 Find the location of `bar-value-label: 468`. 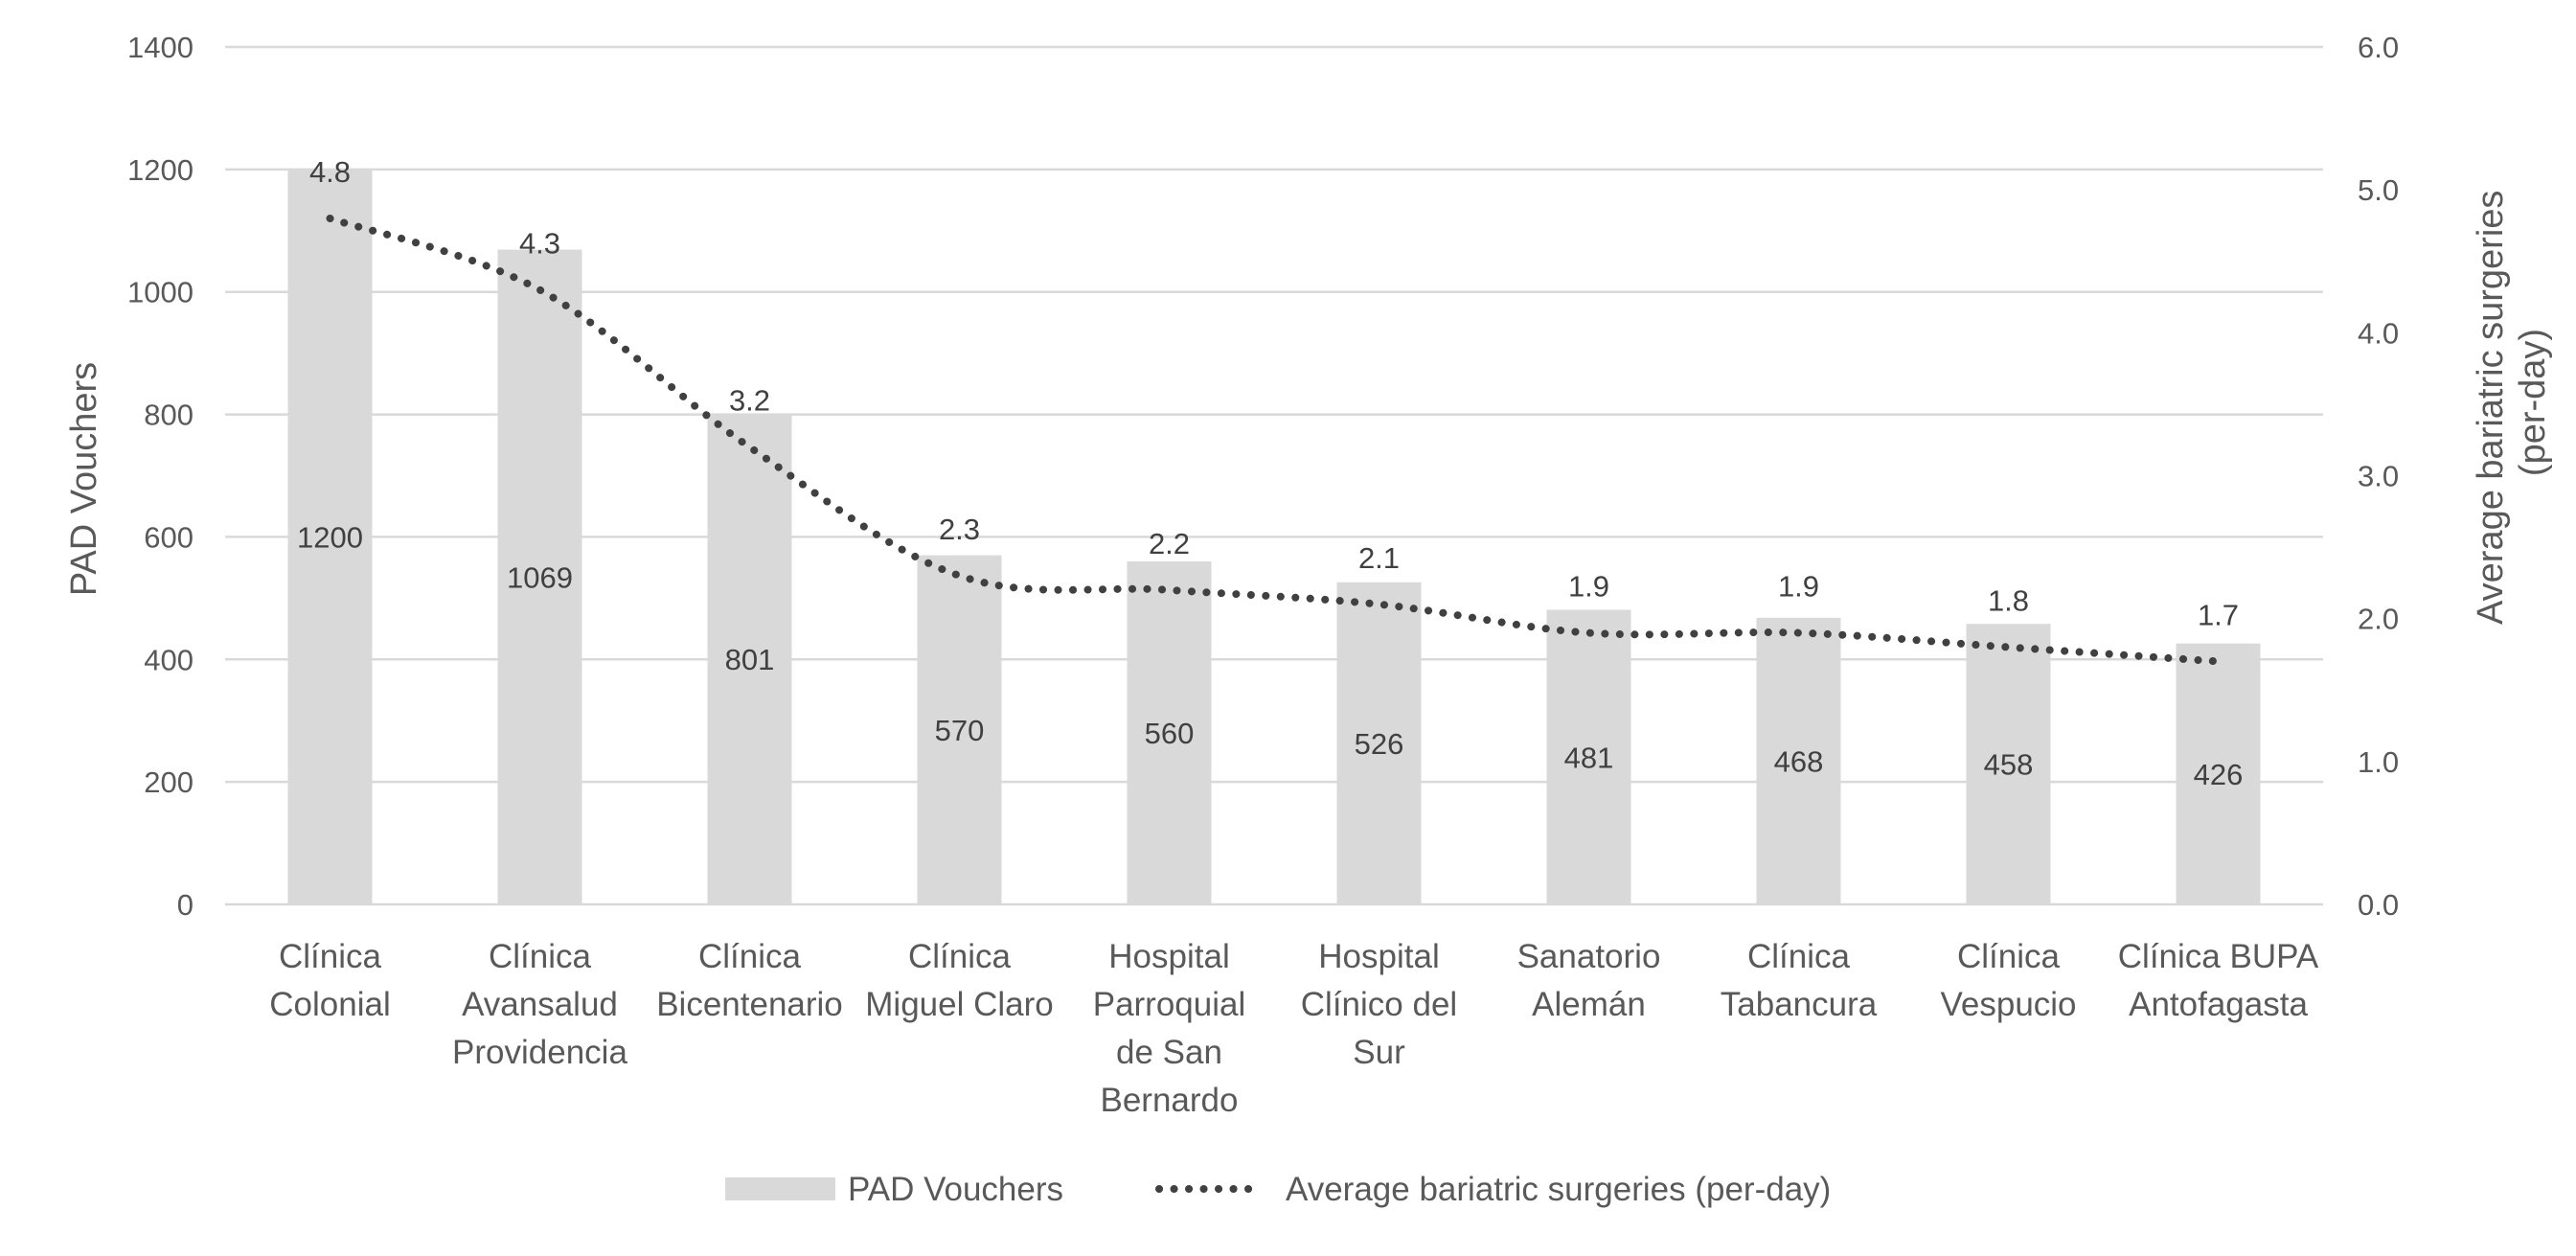

bar-value-label: 468 is located at coordinates (1799, 761).